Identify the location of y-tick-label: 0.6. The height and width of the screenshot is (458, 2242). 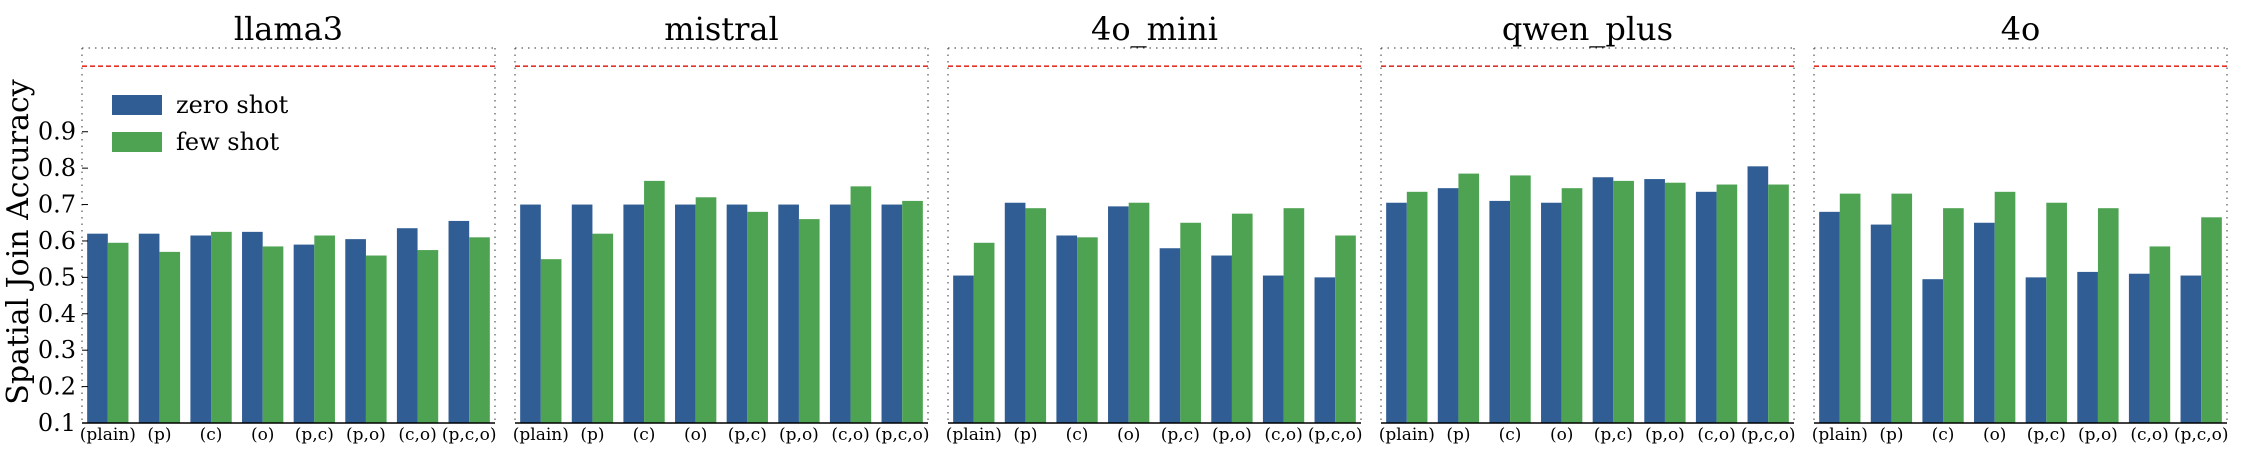
(57, 241).